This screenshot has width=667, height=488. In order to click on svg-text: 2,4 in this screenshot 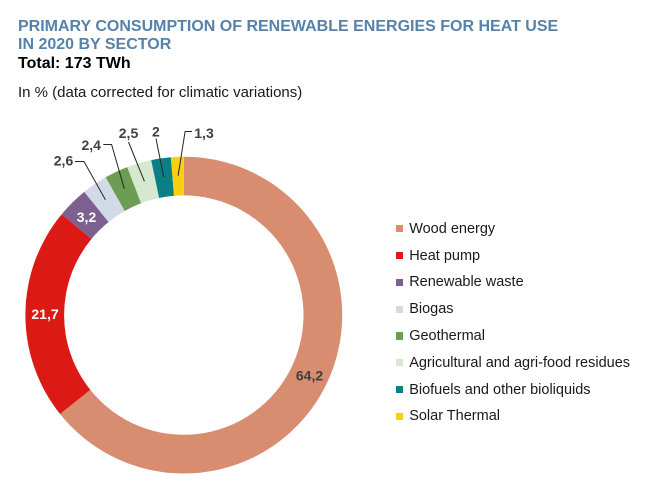, I will do `click(91, 145)`.